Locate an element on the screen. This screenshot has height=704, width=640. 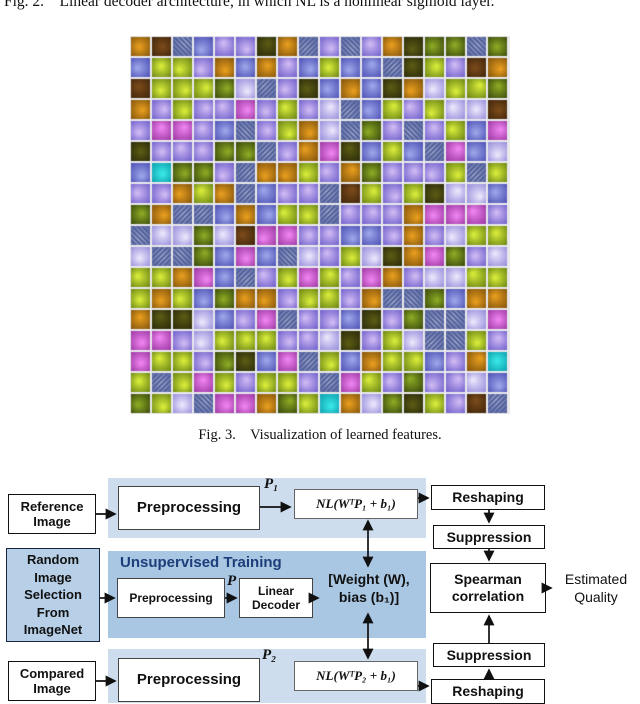
reshaping-top-box: Reshaping is located at coordinates (488, 497).